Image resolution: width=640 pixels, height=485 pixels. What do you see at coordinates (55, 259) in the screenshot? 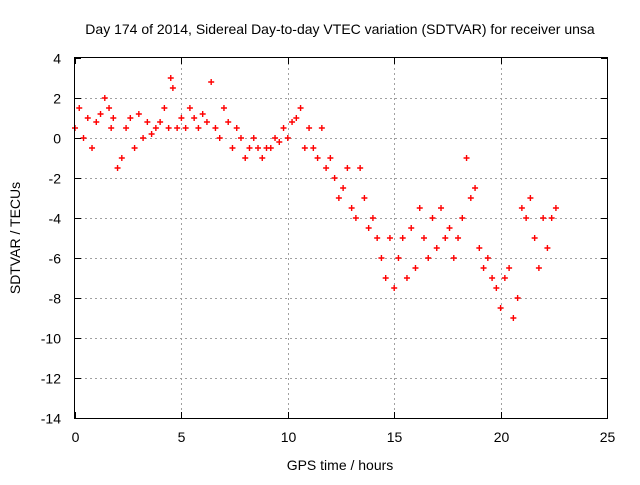
I see `y-tick-label: -6` at bounding box center [55, 259].